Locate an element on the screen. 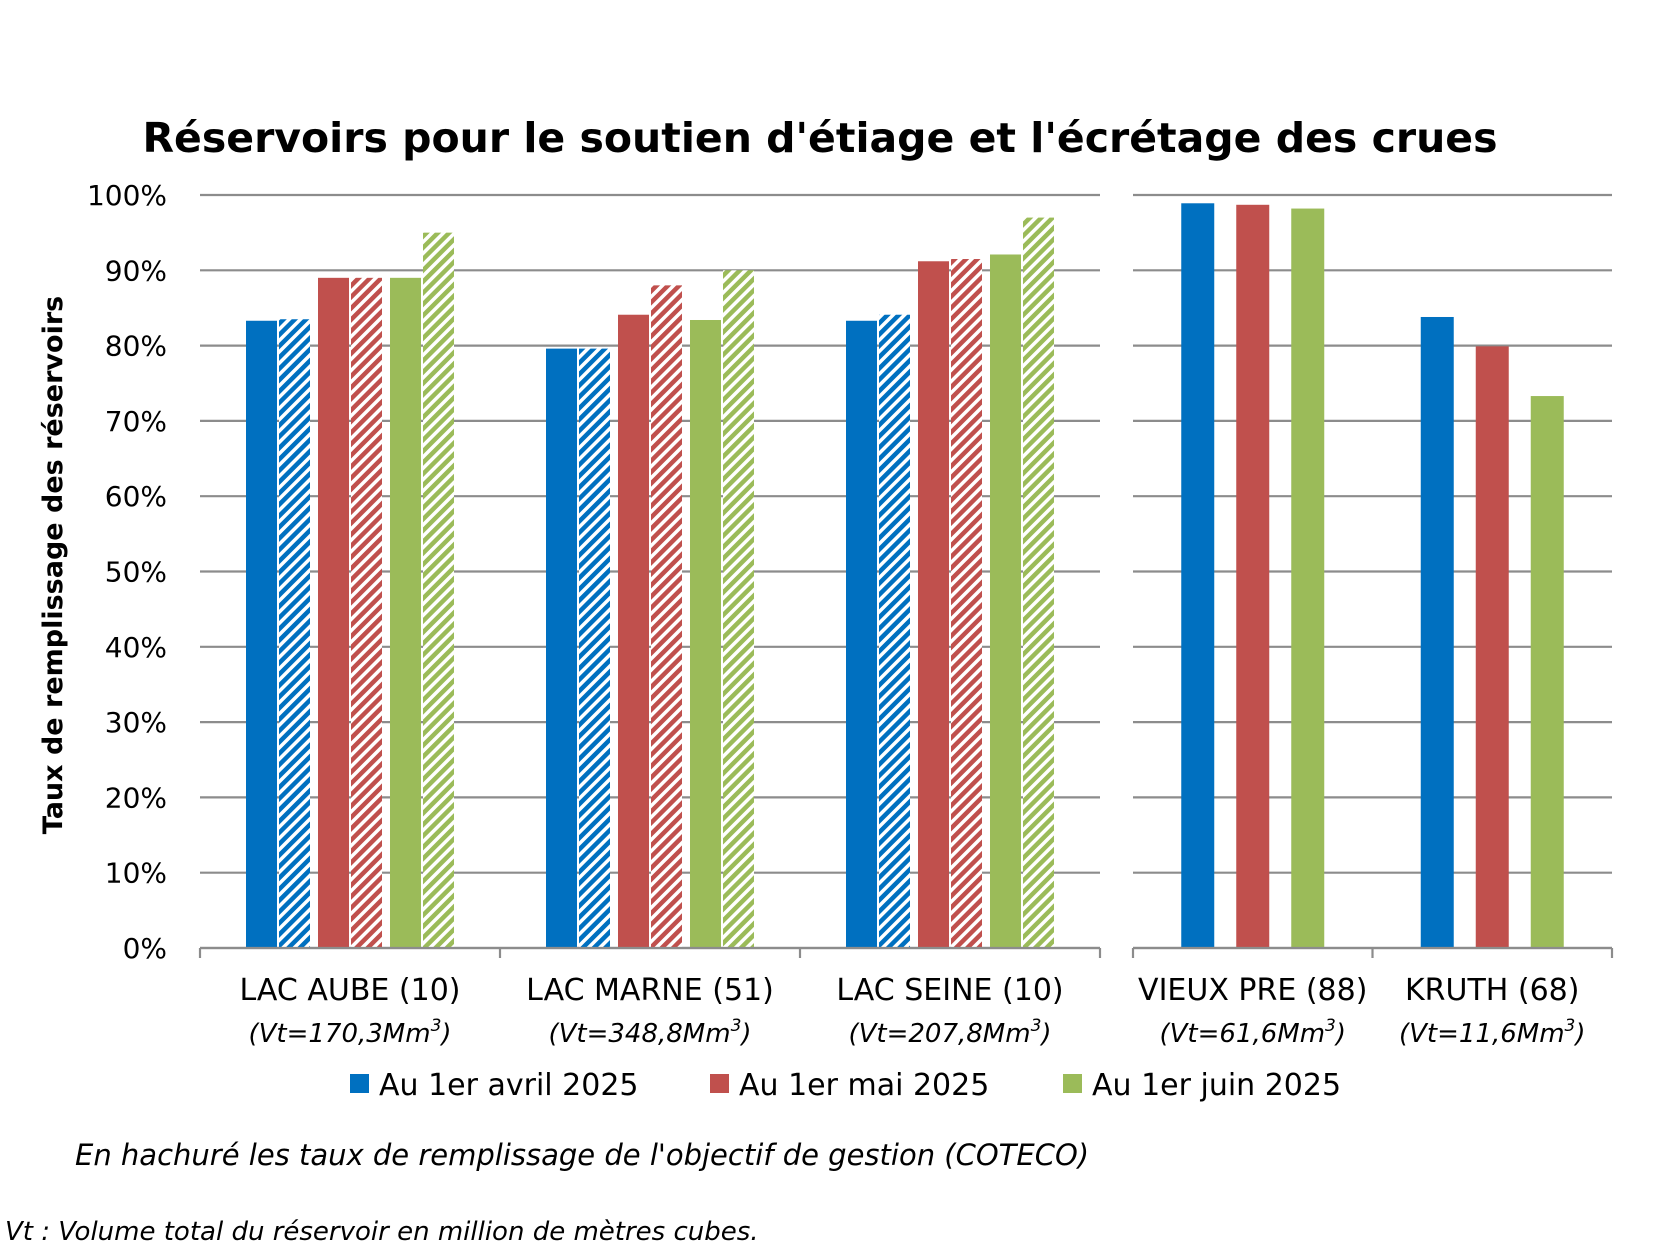  legend-label: Au 1er avril 2025 is located at coordinates (509, 1085).